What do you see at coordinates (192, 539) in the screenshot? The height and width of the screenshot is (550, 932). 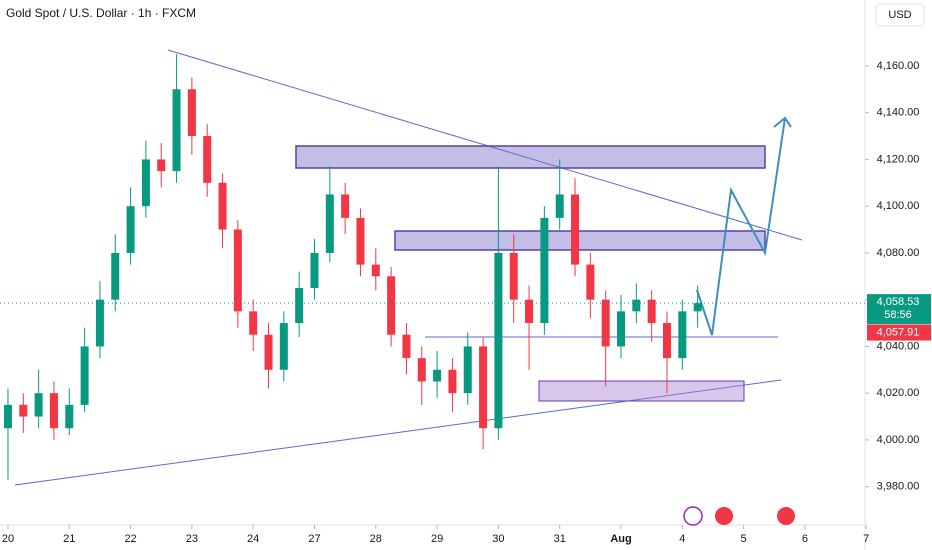 I see `x-tick-label: 23` at bounding box center [192, 539].